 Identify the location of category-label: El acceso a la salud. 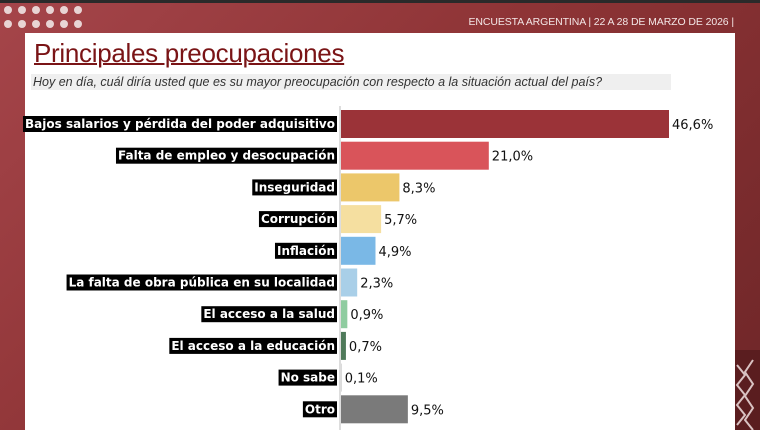
(269, 314).